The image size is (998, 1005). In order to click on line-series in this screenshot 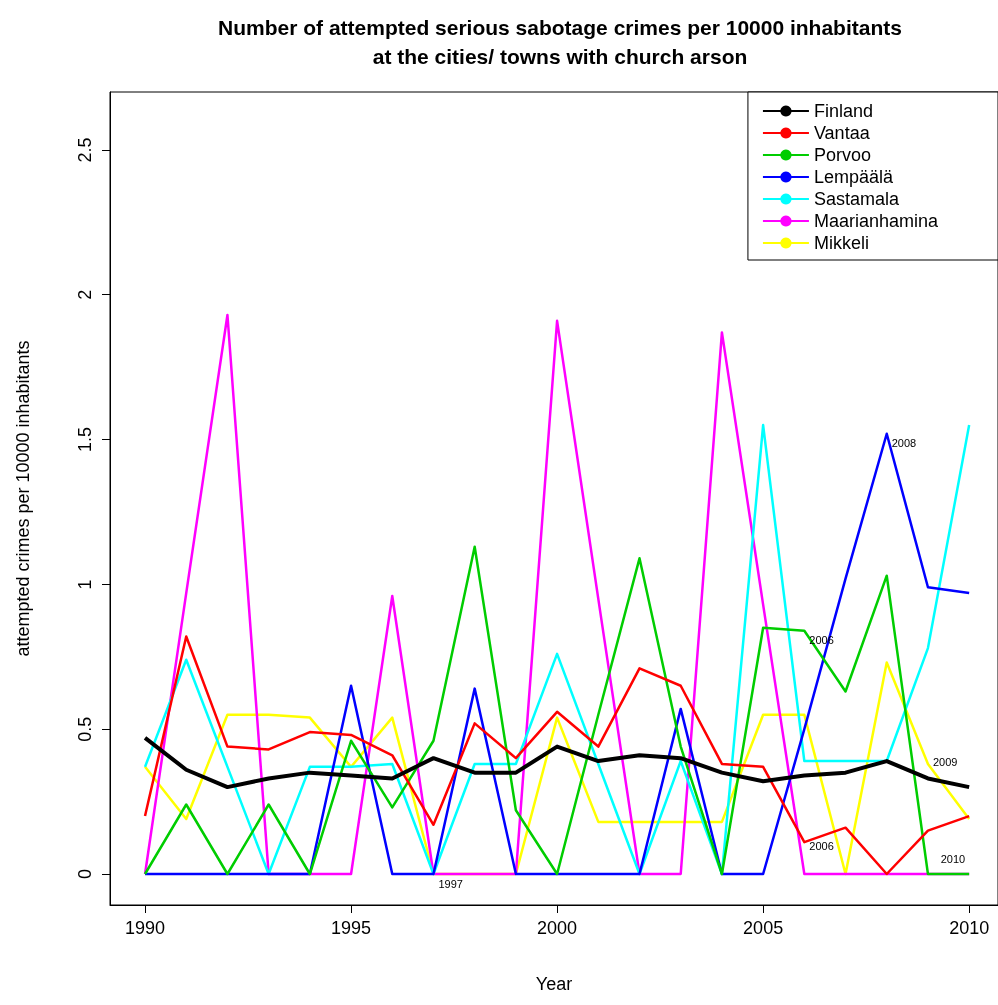, I will do `click(557, 762)`.